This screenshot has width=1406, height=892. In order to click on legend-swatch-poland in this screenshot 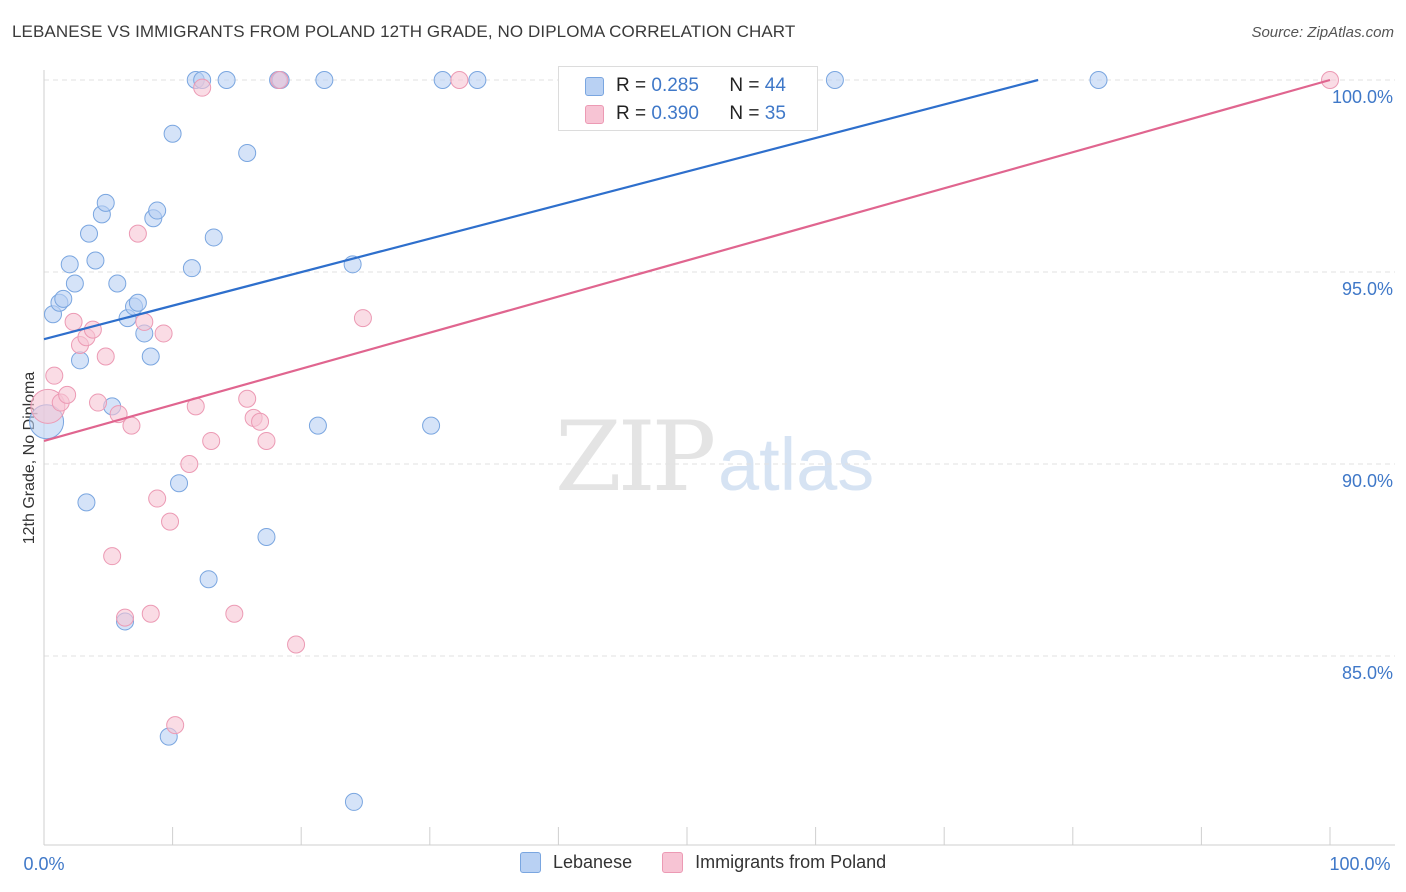, I will do `click(594, 114)`.